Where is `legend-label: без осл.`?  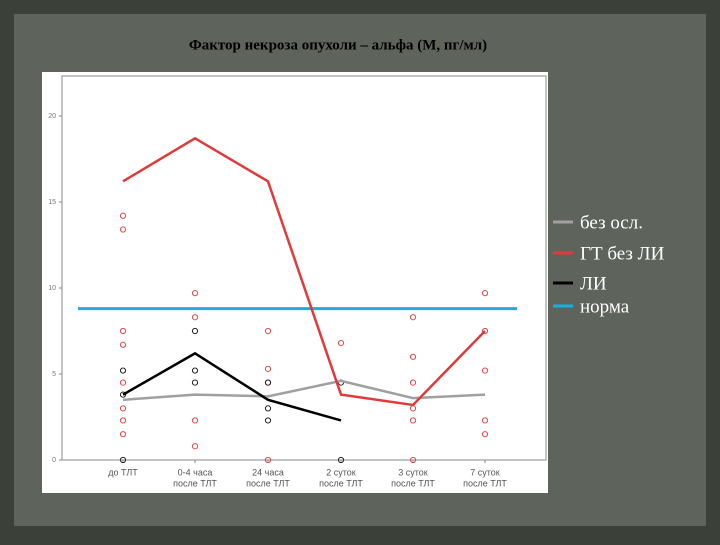
legend-label: без осл. is located at coordinates (611, 222).